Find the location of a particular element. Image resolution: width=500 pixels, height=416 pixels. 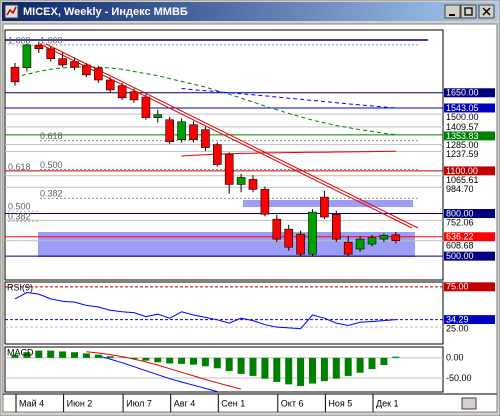

x-tick-label: Окт 6 is located at coordinates (292, 403).